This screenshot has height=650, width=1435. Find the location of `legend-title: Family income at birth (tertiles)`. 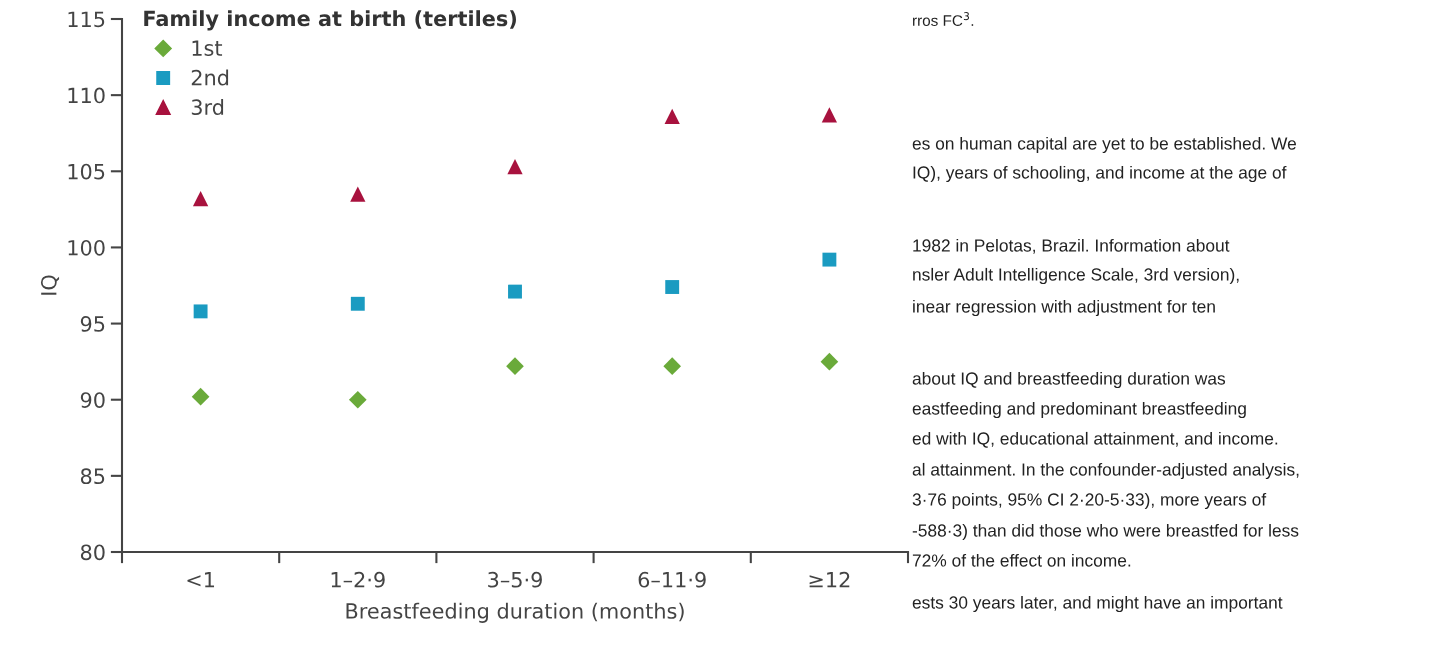

legend-title: Family income at birth (tertiles) is located at coordinates (330, 20).